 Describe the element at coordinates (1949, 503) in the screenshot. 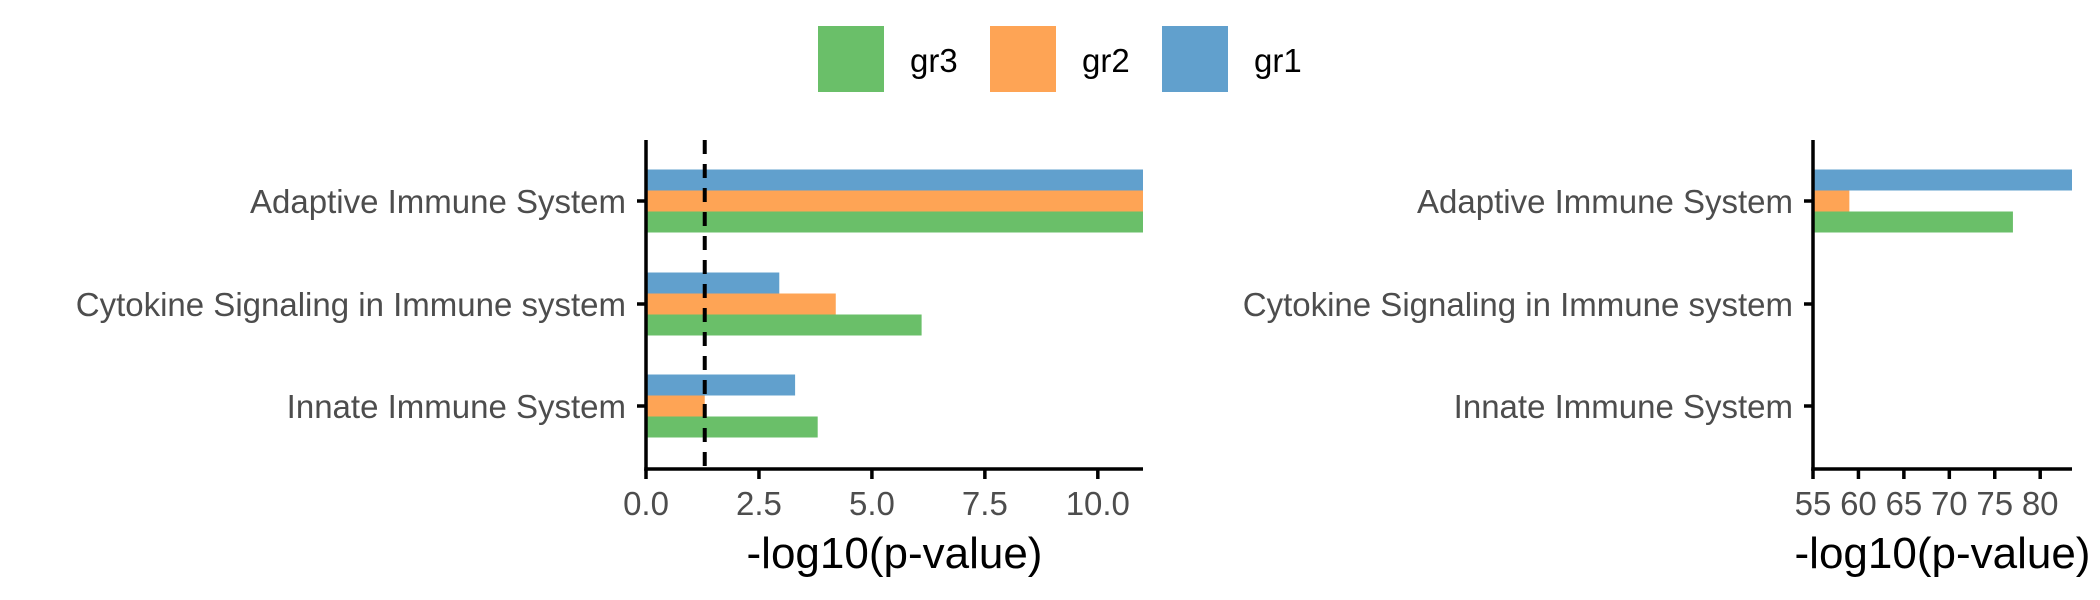

I see `x-tick-label-3: 70` at that location.